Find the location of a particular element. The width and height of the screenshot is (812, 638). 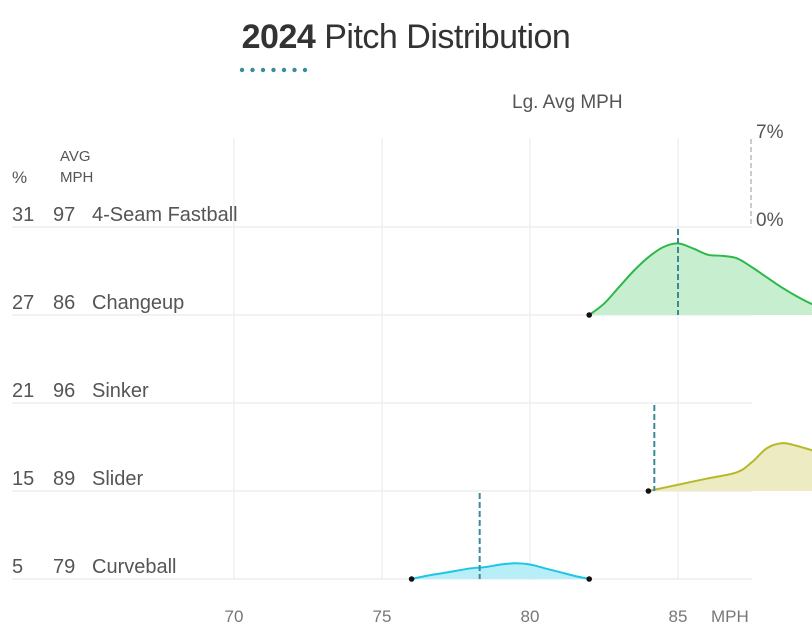

row-avg-mph-changeup: 86 is located at coordinates (64, 303).